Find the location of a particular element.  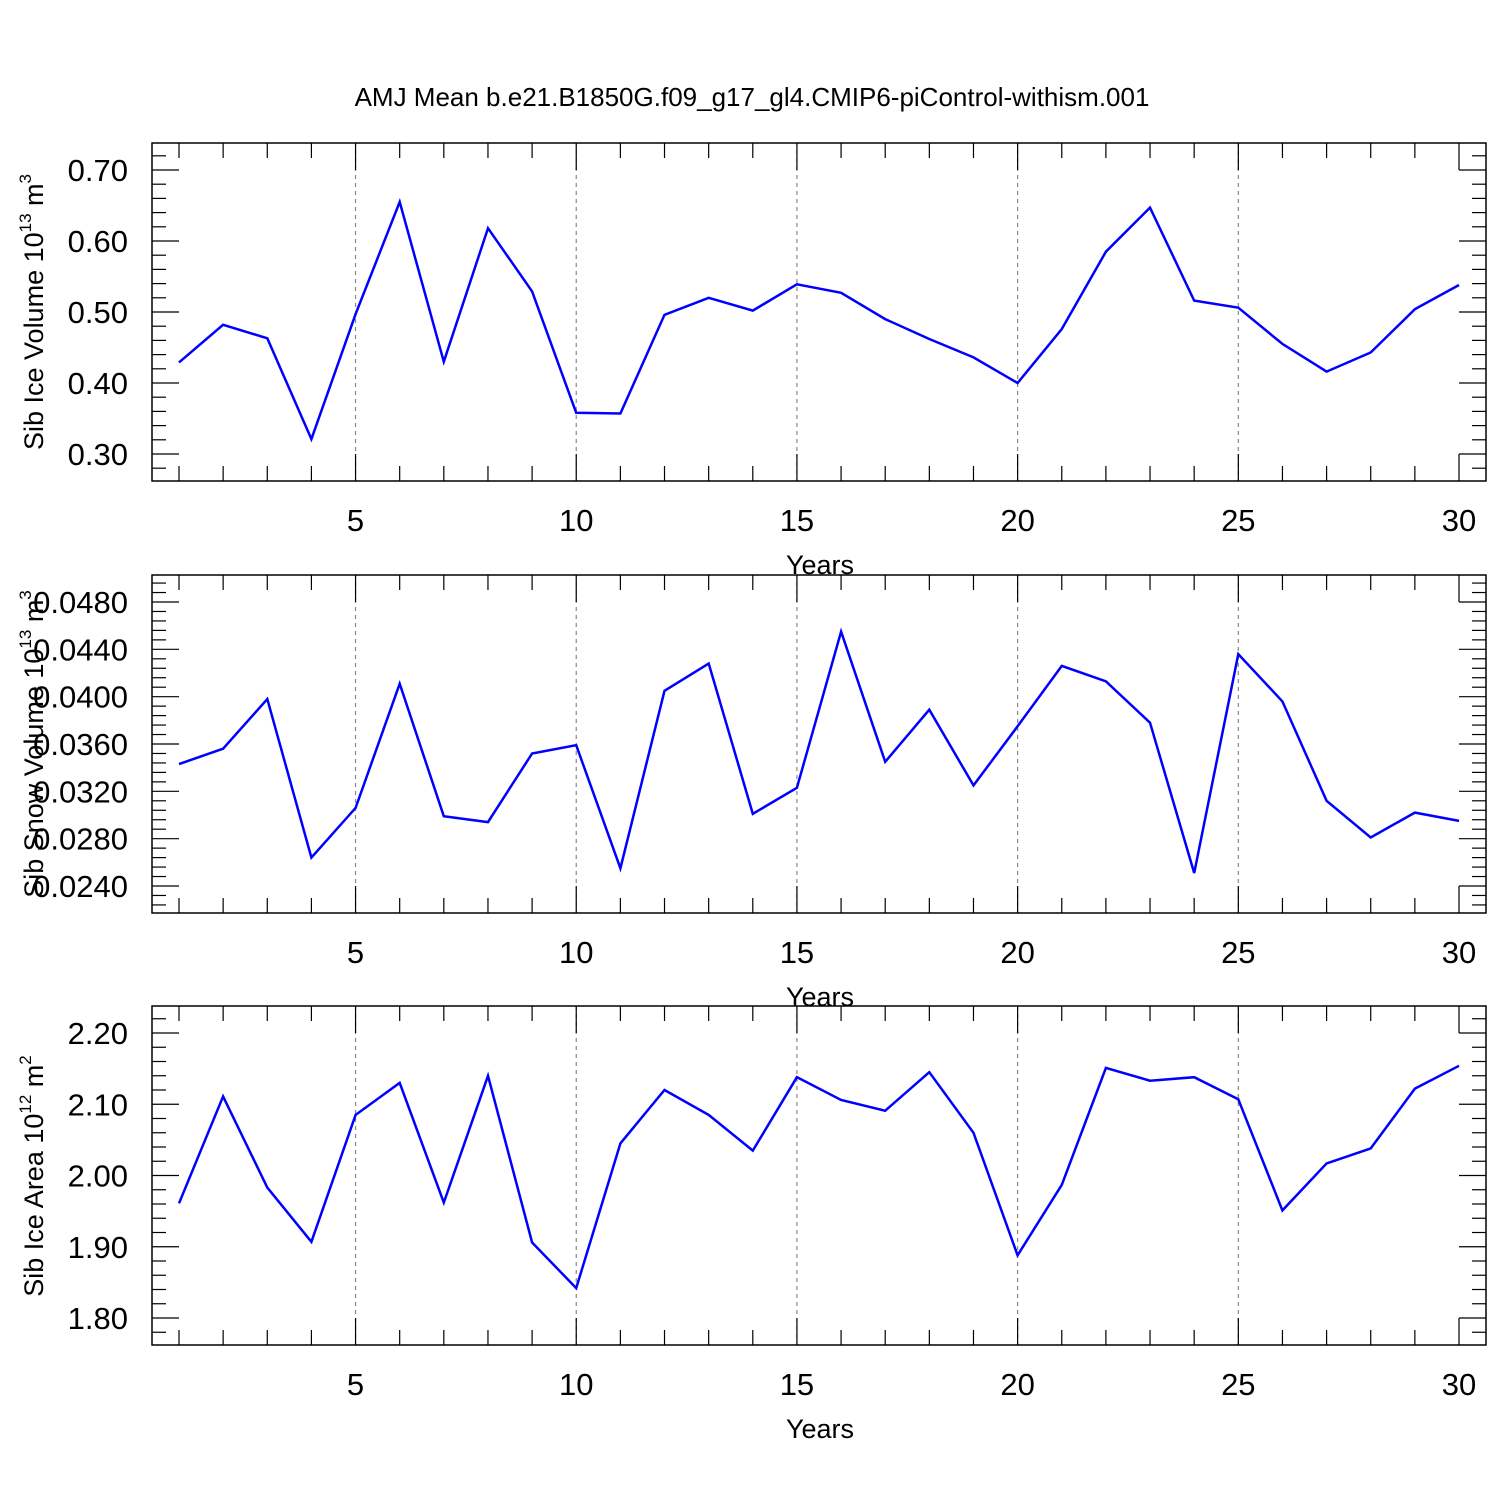

y-tick-label: 0.40 is located at coordinates (98, 383).